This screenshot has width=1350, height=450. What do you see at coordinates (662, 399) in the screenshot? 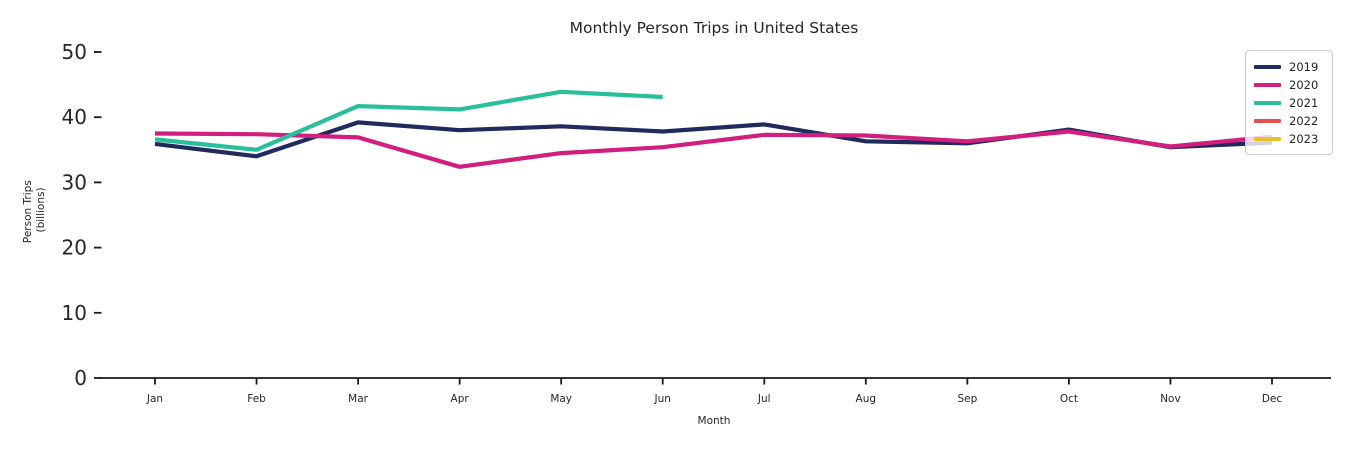
I see `x-tick-label-Jun: Jun` at bounding box center [662, 399].